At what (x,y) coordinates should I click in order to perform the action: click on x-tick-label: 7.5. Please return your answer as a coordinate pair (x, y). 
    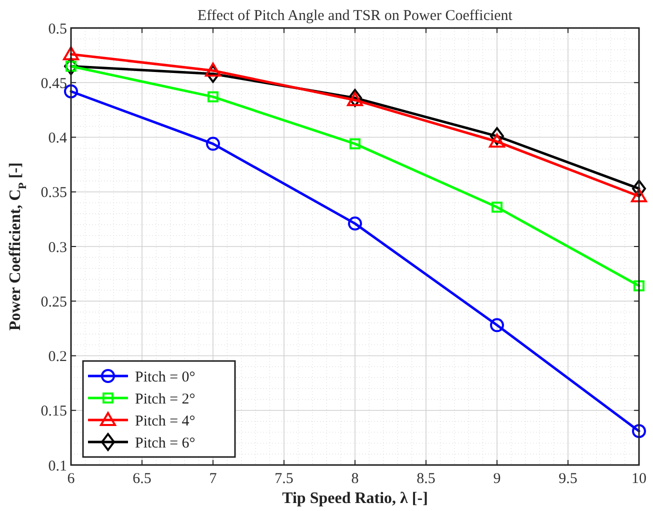
    Looking at the image, I should click on (284, 479).